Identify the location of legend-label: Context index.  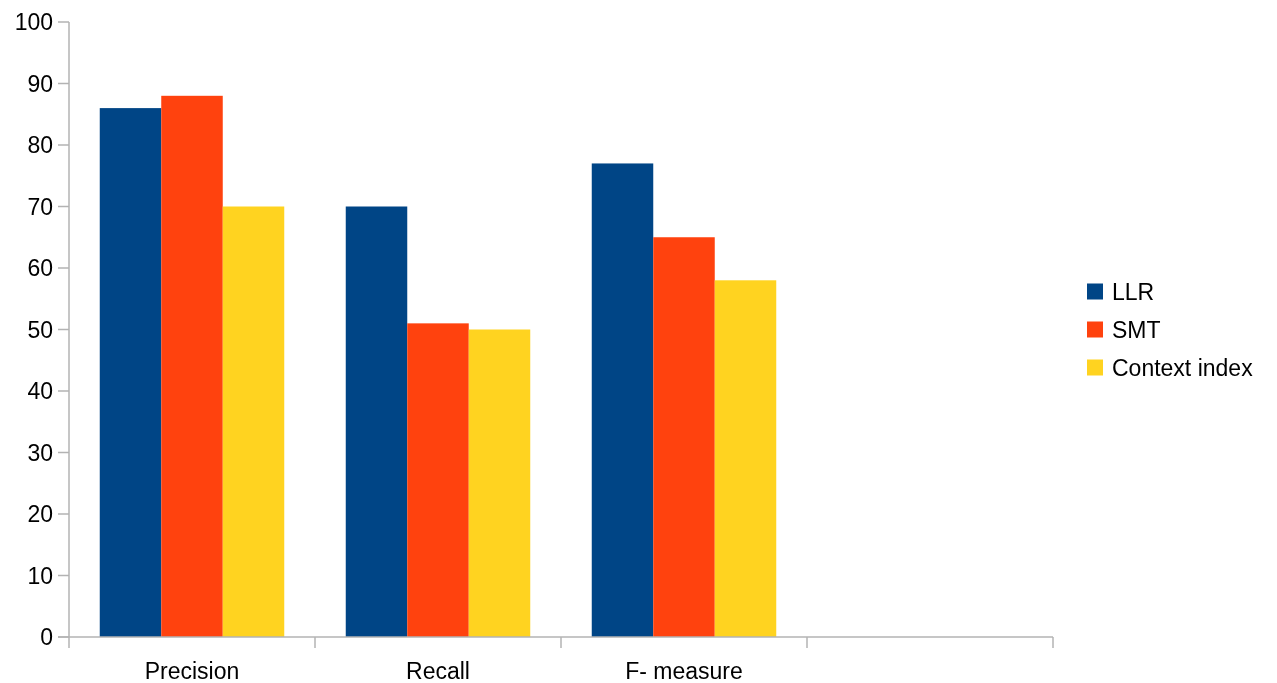
(1183, 367).